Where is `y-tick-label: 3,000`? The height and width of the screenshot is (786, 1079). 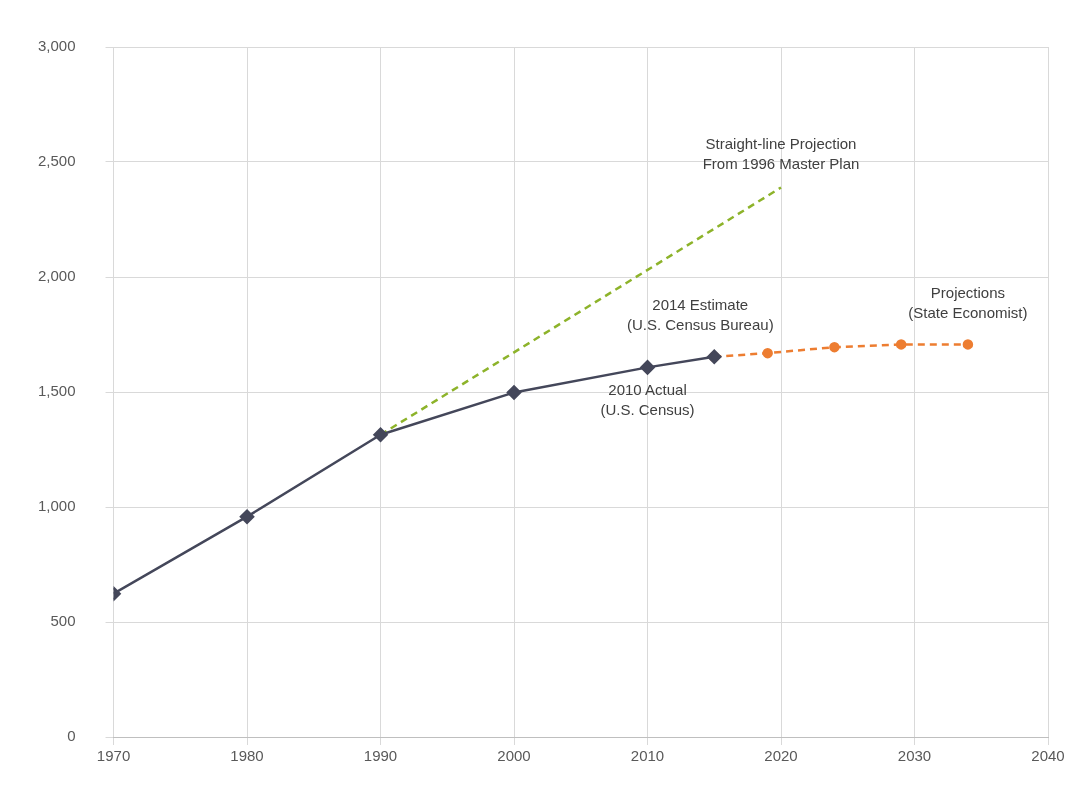
y-tick-label: 3,000 is located at coordinates (56, 46).